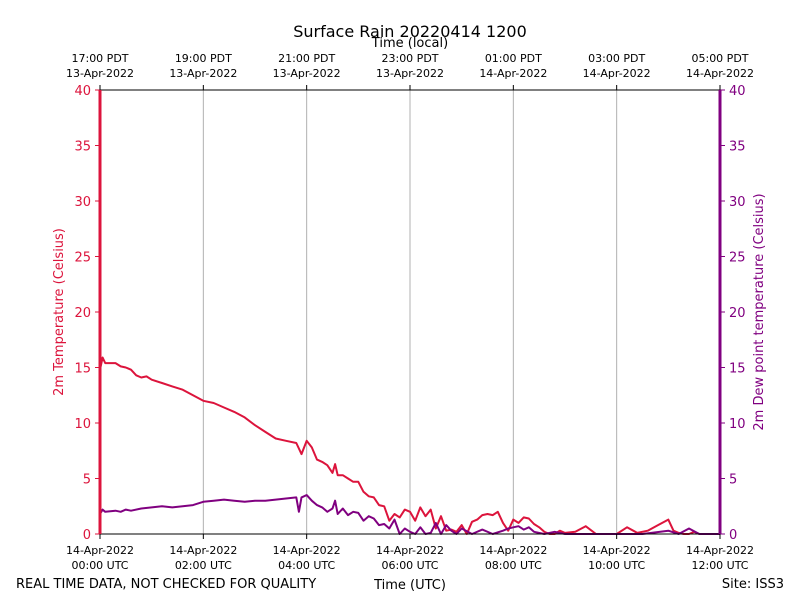 The image size is (800, 600). I want to click on x-tick-label-local-time: 23:00 PDT, so click(409, 58).